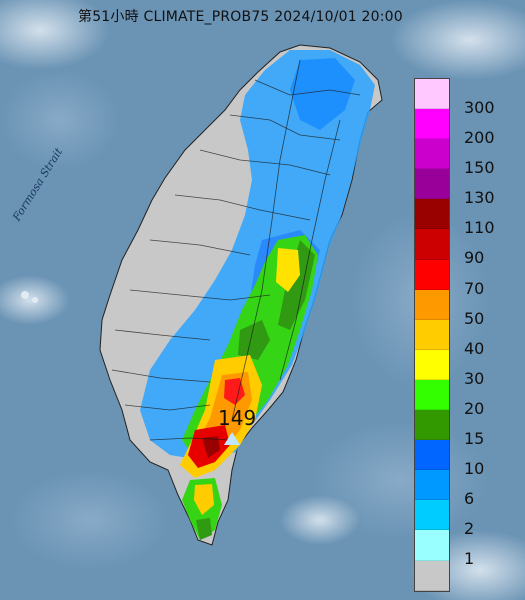 The height and width of the screenshot is (600, 525). I want to click on legend-label: 130, so click(479, 198).